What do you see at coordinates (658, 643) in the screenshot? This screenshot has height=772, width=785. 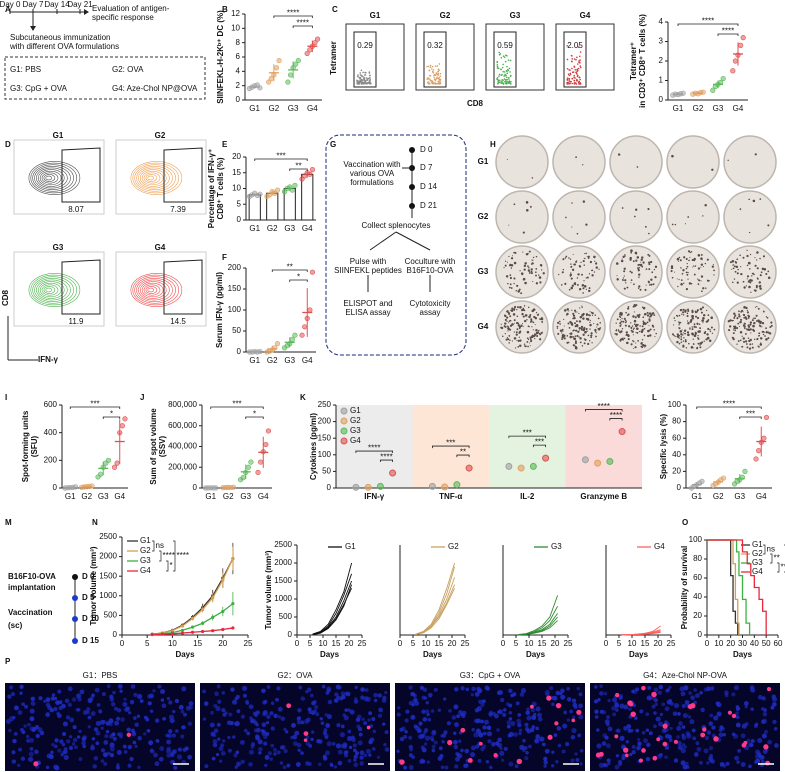 I see `x-tick-label: 20` at bounding box center [658, 643].